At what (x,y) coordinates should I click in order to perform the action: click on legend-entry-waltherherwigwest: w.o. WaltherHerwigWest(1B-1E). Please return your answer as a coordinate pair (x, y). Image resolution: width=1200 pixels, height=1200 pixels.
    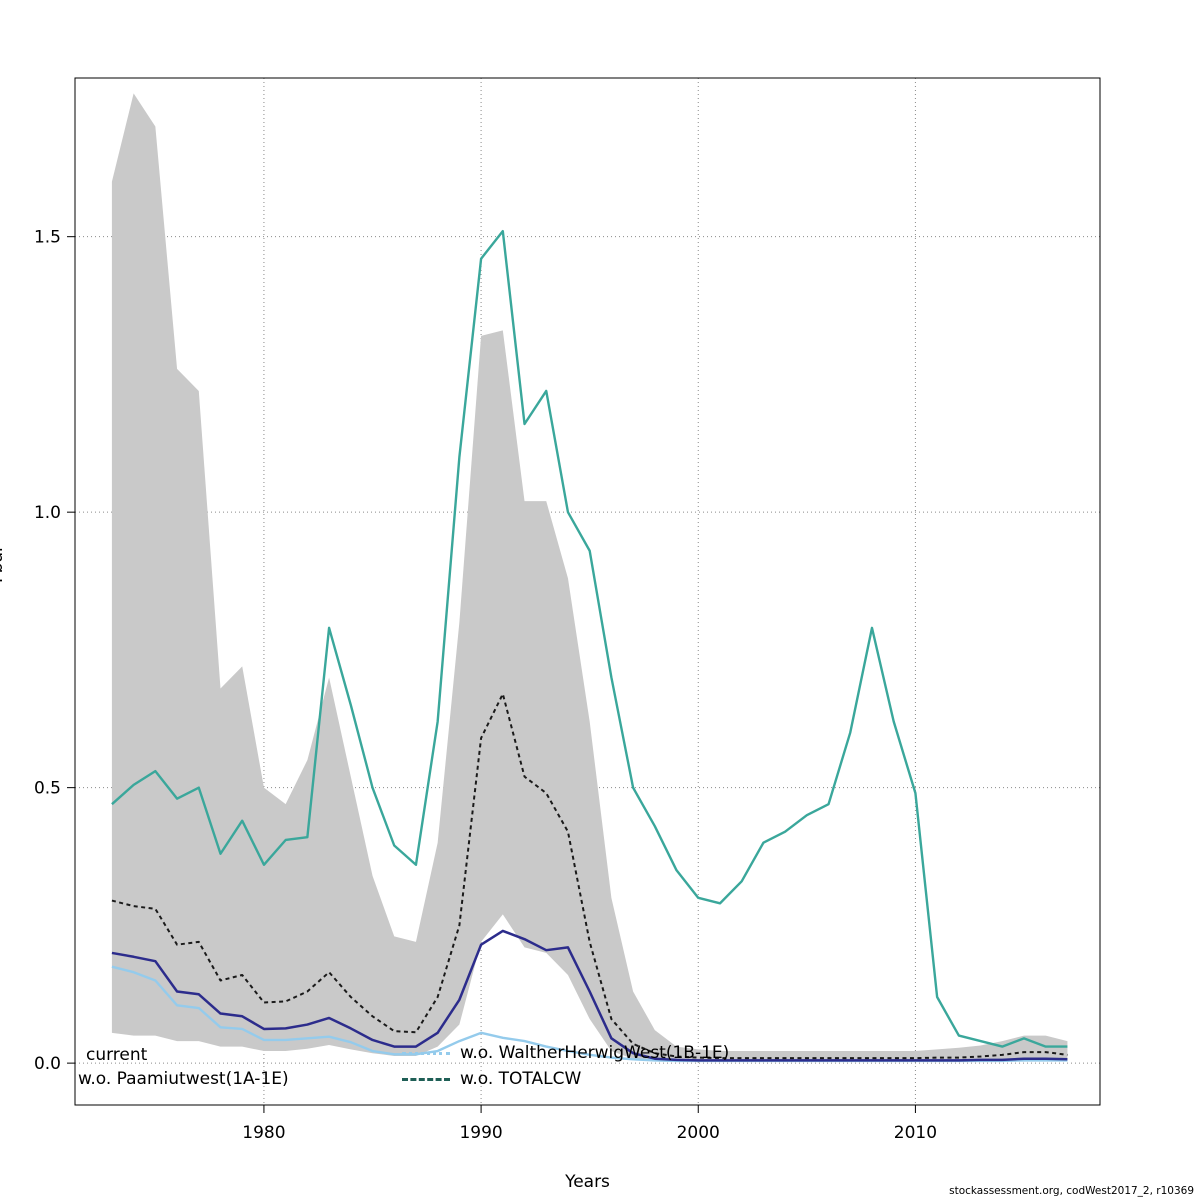
    Looking at the image, I should click on (565, 1053).